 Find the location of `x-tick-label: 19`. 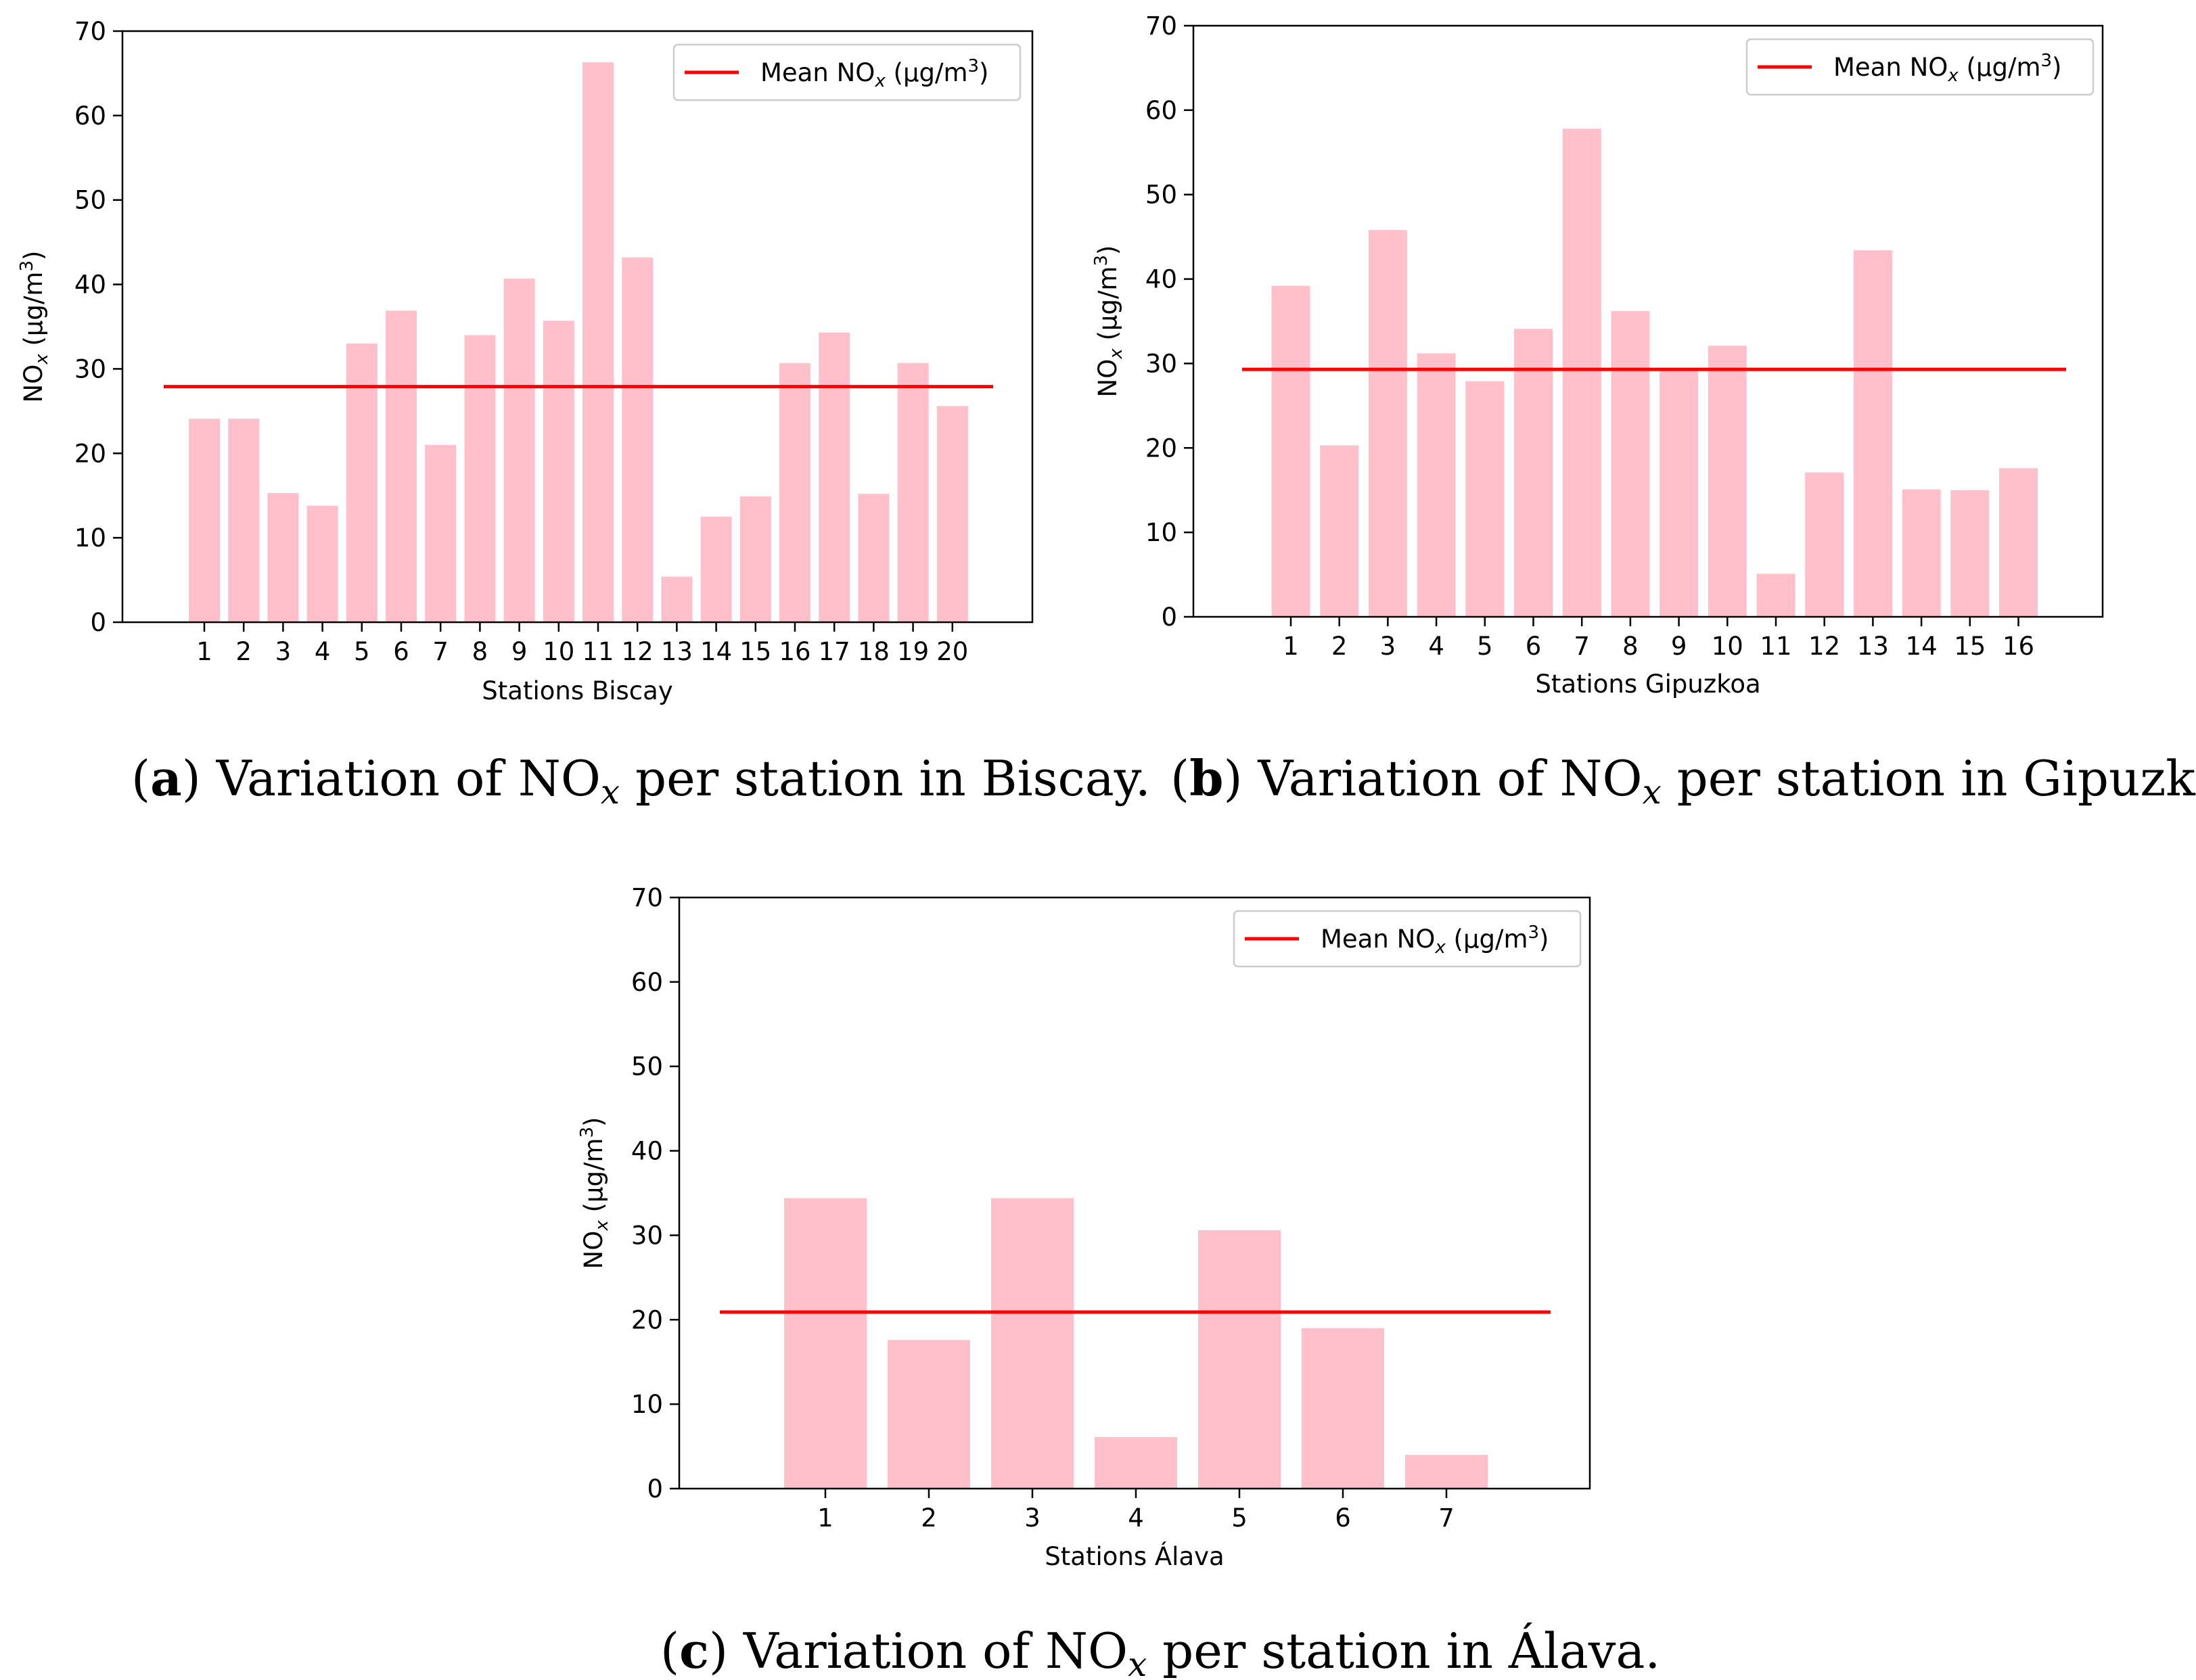

x-tick-label: 19 is located at coordinates (913, 651).